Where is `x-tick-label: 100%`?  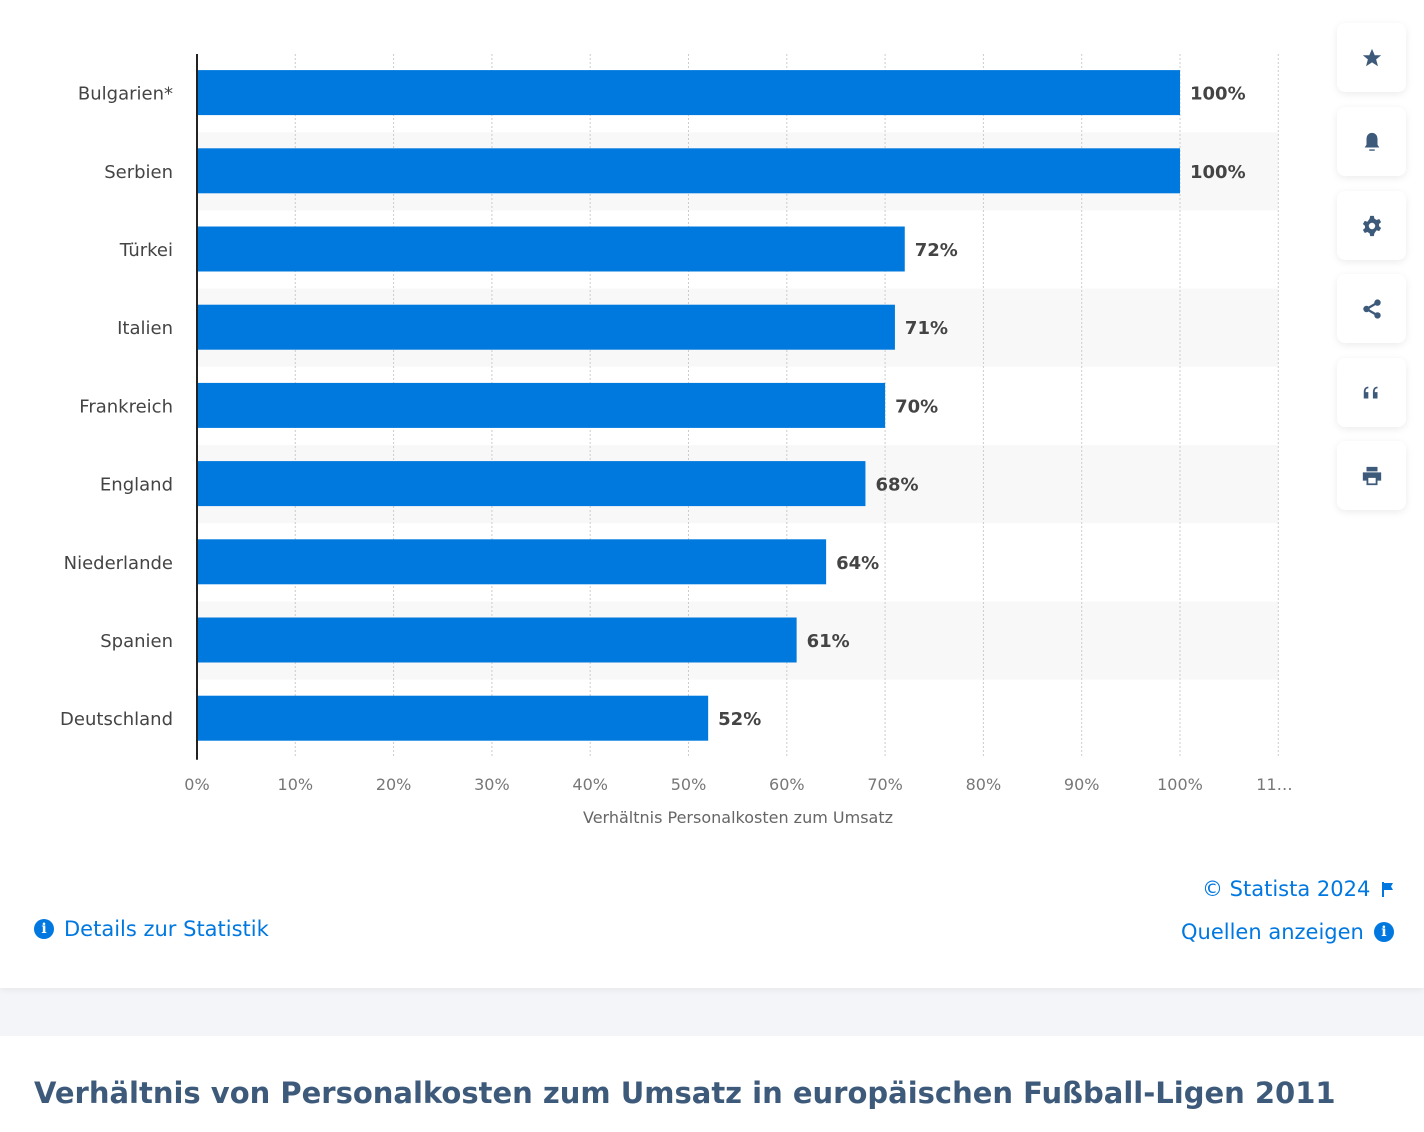 x-tick-label: 100% is located at coordinates (1180, 784).